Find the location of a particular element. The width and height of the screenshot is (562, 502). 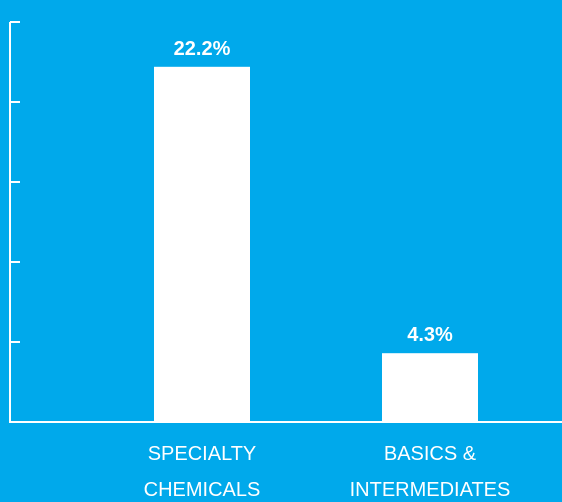

category-label-1-line-1: INTERMEDIATES is located at coordinates (430, 490).